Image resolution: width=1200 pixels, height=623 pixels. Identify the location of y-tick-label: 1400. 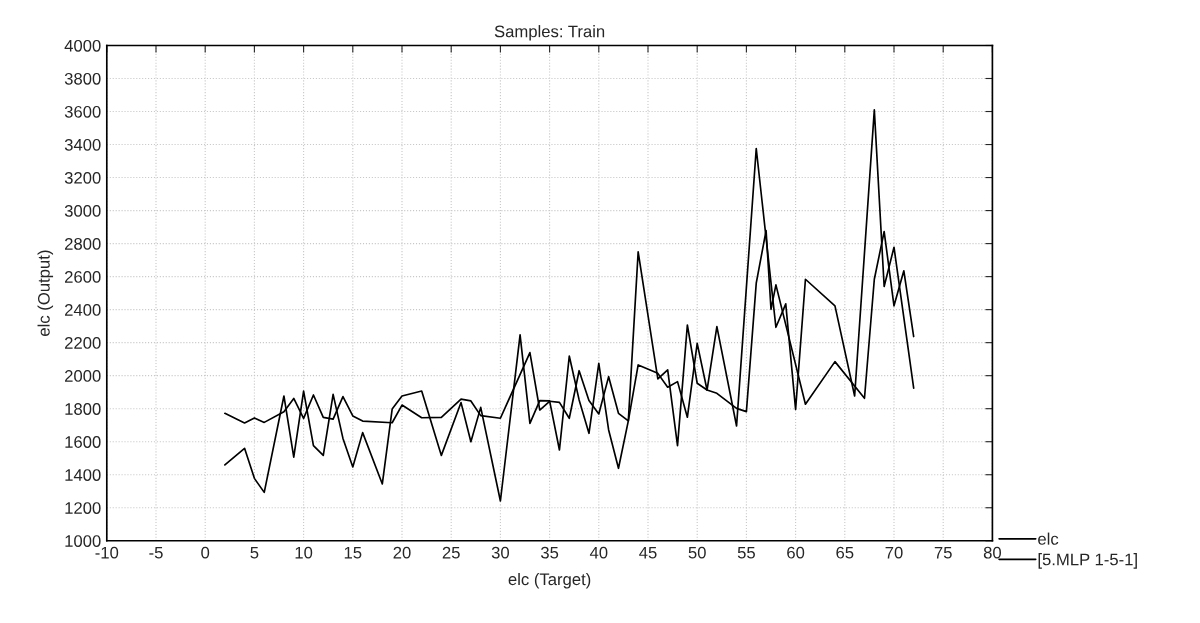
(83, 475).